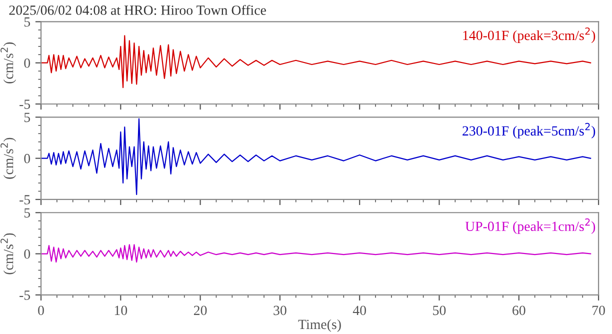 The height and width of the screenshot is (334, 612). I want to click on annotation: UP-01F (peak=1cm/s$^{2}$), so click(530, 226).